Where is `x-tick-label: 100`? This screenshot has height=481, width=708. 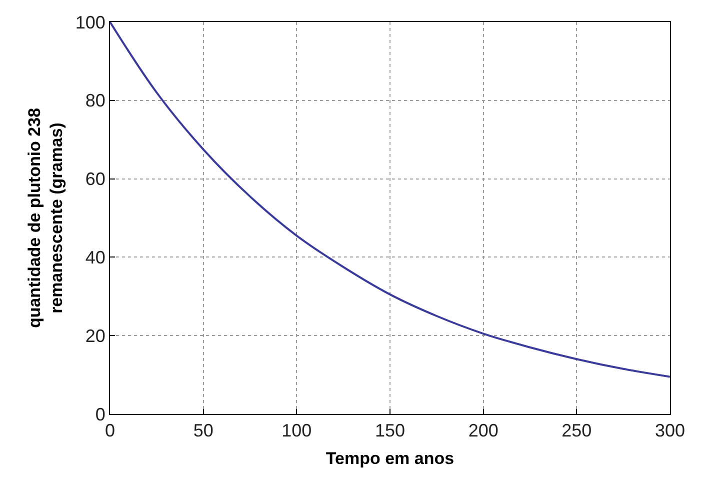
x-tick-label: 100 is located at coordinates (297, 430).